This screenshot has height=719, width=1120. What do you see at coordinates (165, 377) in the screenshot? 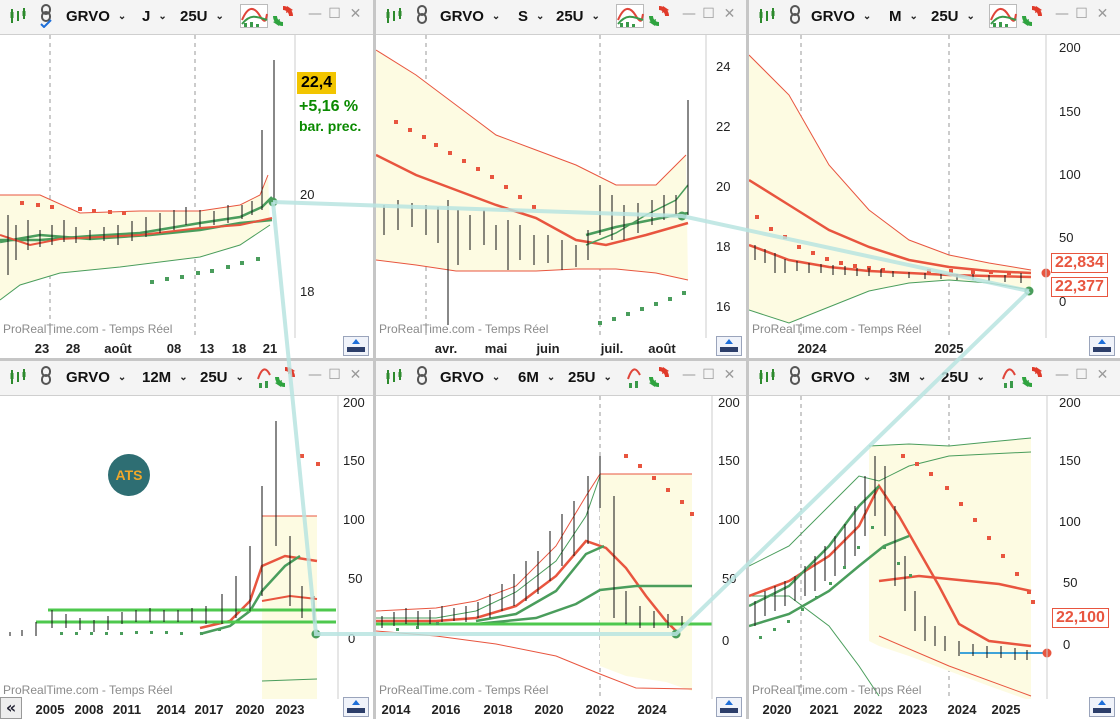
I see `timeframe-selector: 12M ⌄` at bounding box center [165, 377].